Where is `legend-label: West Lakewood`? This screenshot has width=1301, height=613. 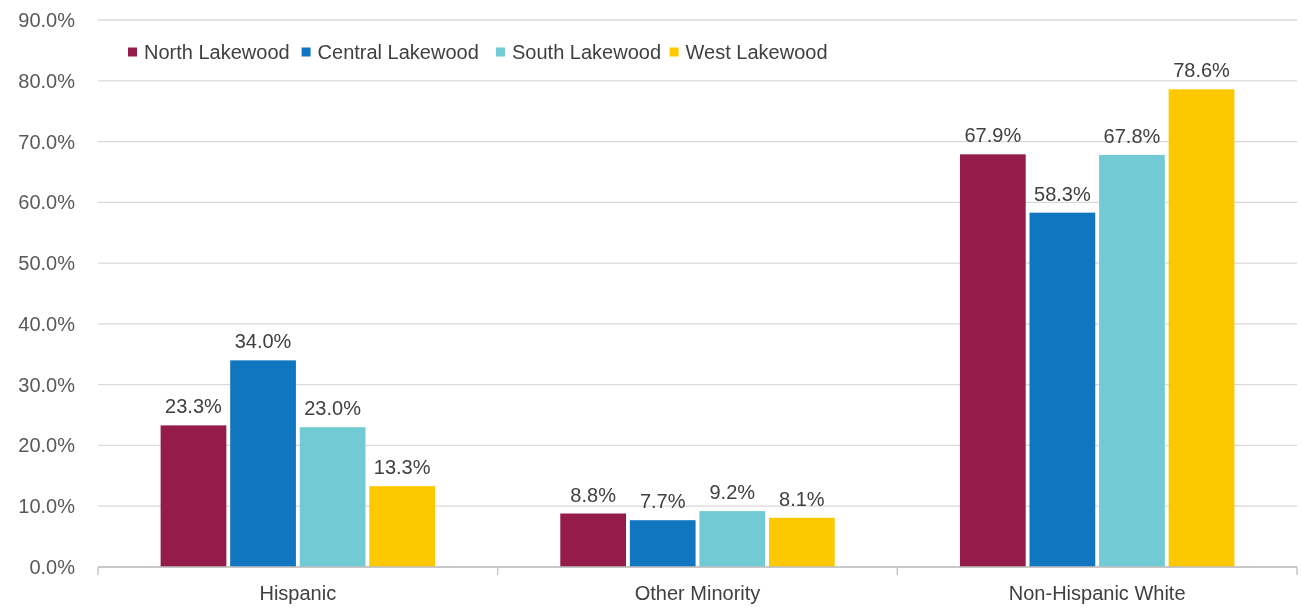 legend-label: West Lakewood is located at coordinates (756, 52).